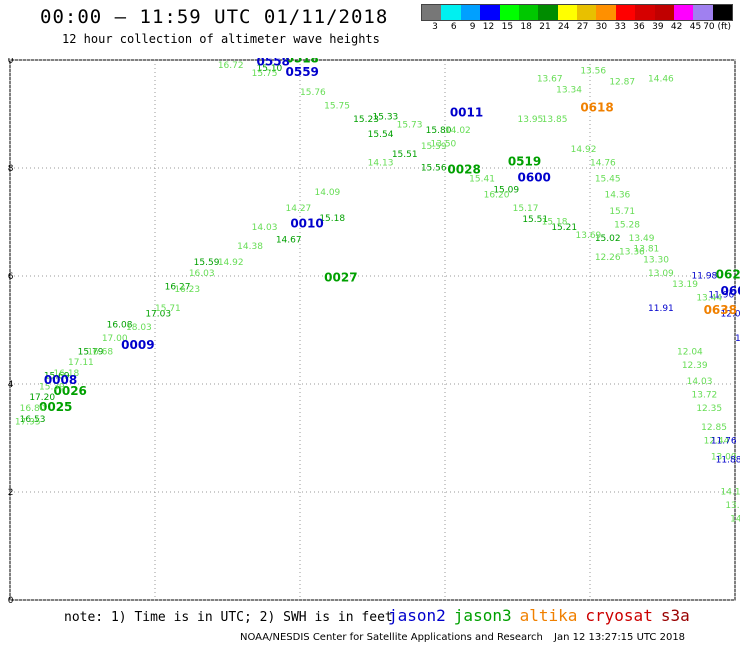 Image resolution: width=740 pixels, height=650 pixels. I want to click on satellite-legend-item: altika, so click(548, 615).